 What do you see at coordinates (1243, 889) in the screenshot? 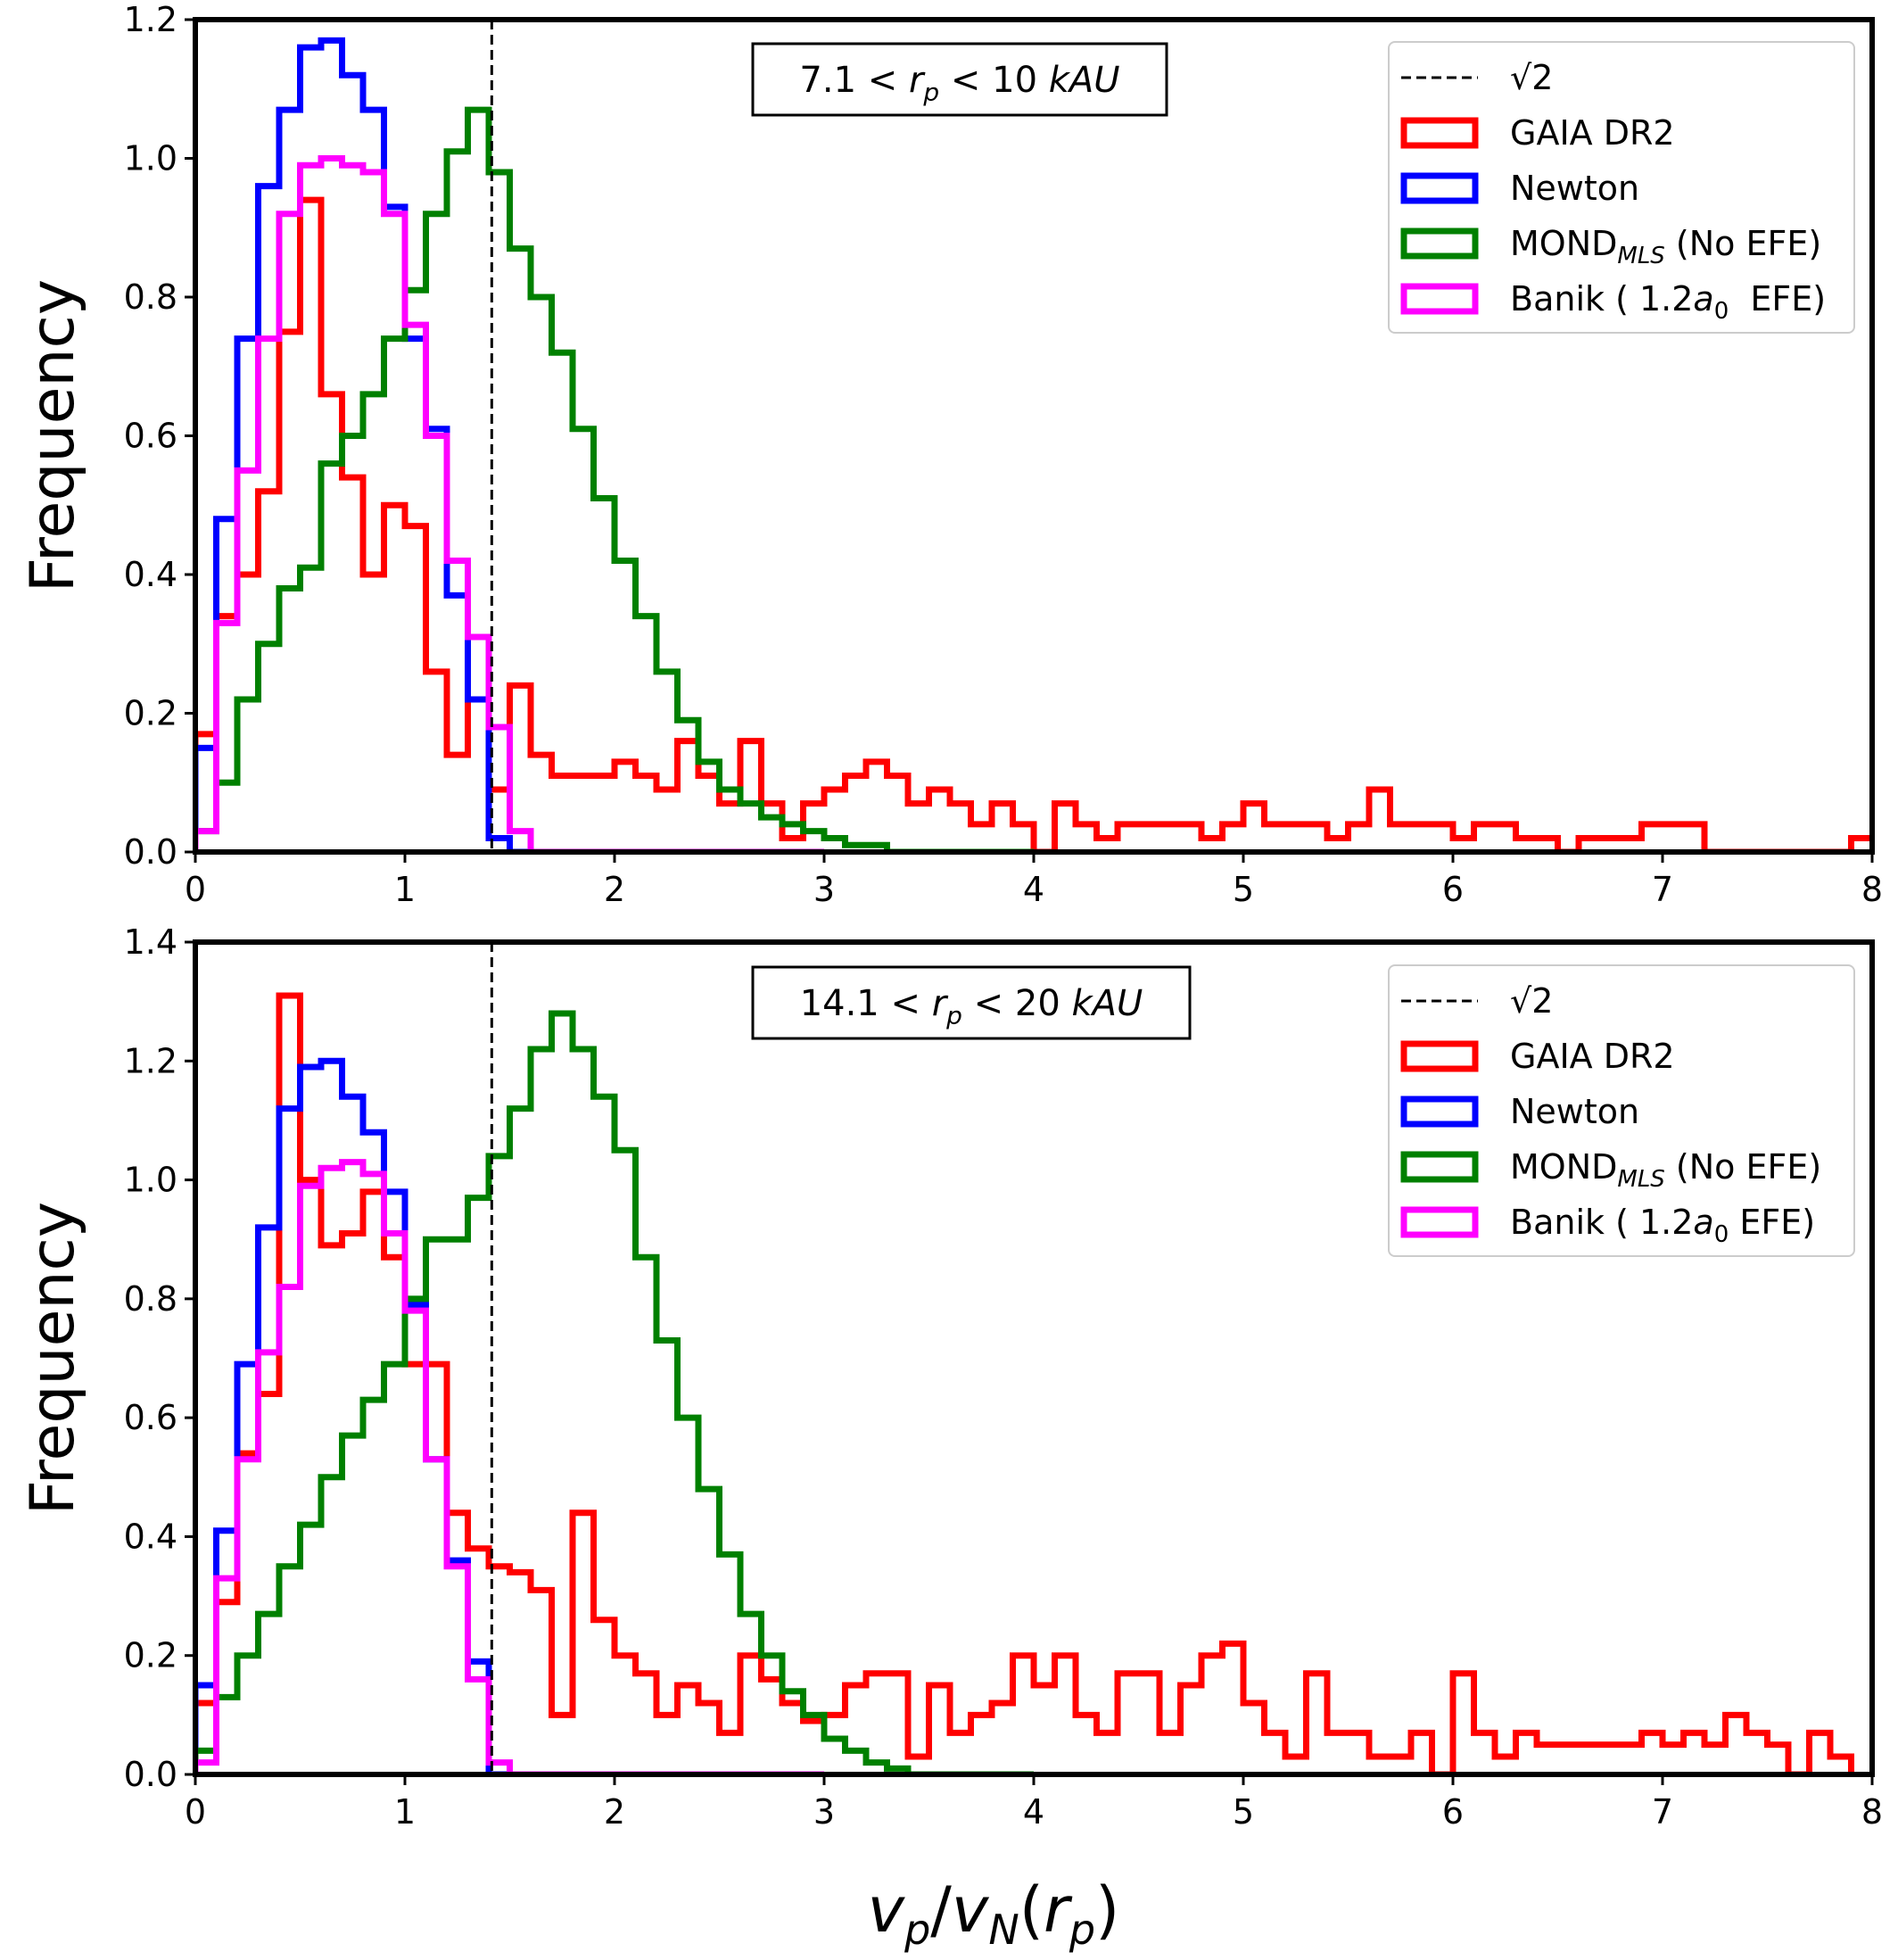
I see `x-tick-label: 5` at bounding box center [1243, 889].